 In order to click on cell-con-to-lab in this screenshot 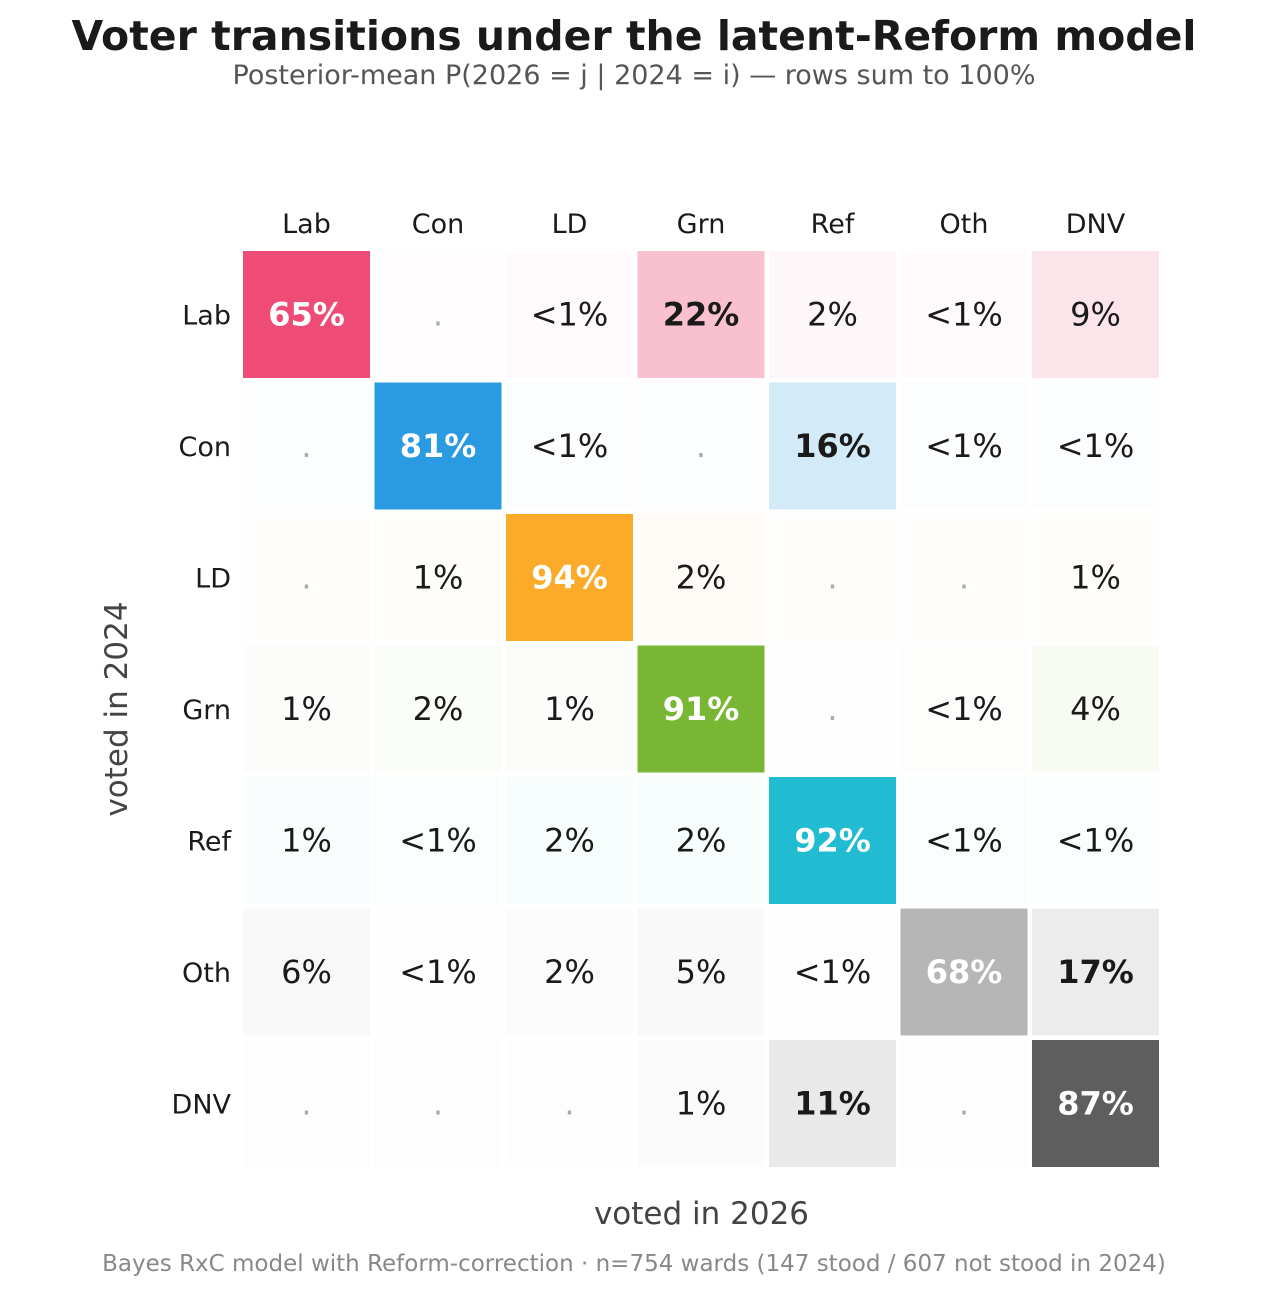, I will do `click(306, 446)`.